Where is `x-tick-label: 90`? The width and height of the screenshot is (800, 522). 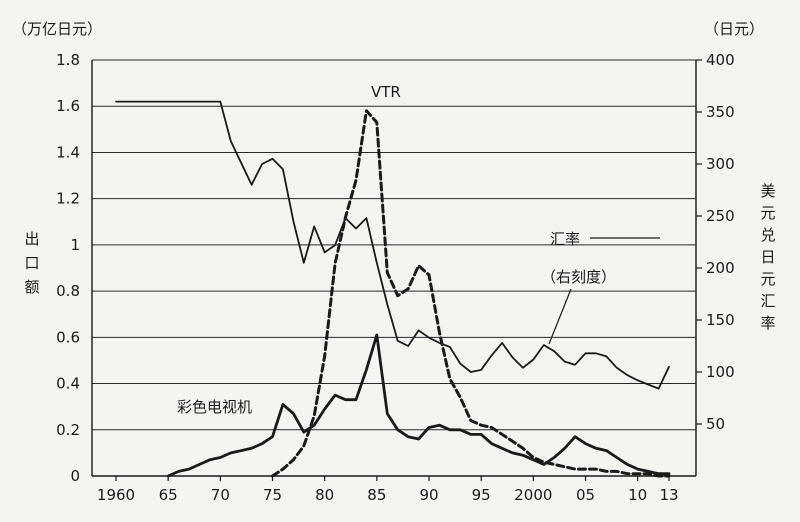
x-tick-label: 90 is located at coordinates (428, 495).